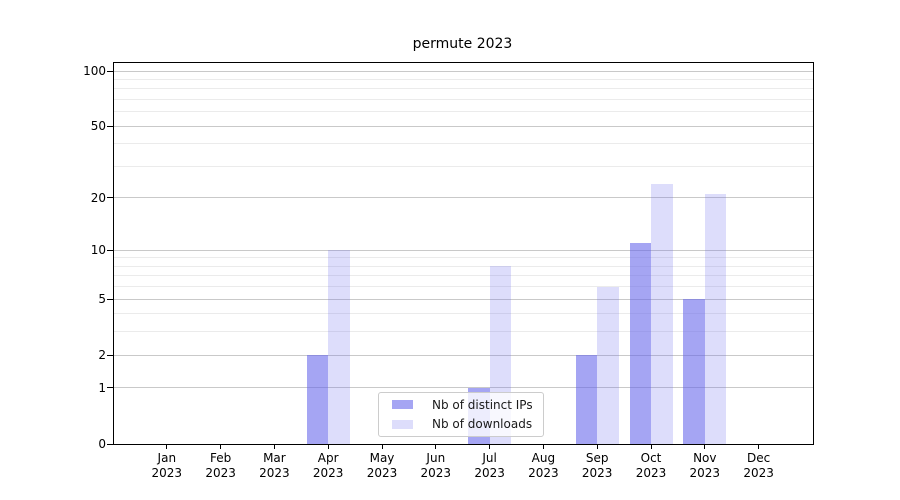 The height and width of the screenshot is (500, 900). I want to click on y-axis-tick-label: 50, so click(98, 126).